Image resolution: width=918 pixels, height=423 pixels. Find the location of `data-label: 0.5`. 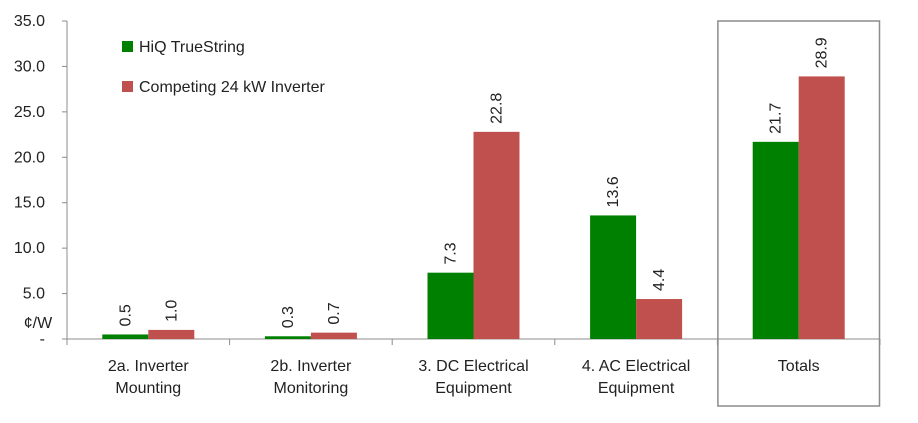

data-label: 0.5 is located at coordinates (125, 315).